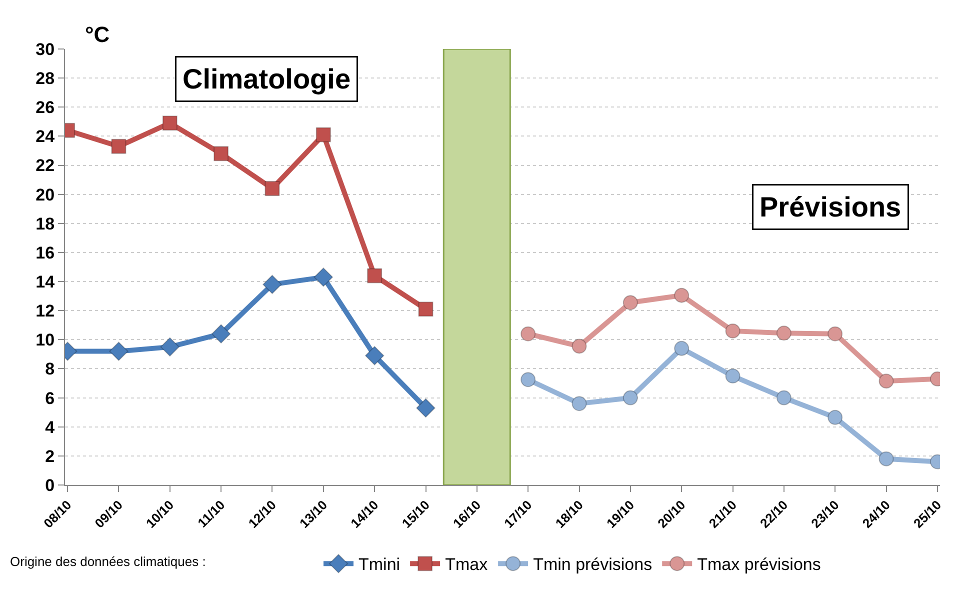 The image size is (955, 594). What do you see at coordinates (46, 282) in the screenshot?
I see `y-tick-label: 14` at bounding box center [46, 282].